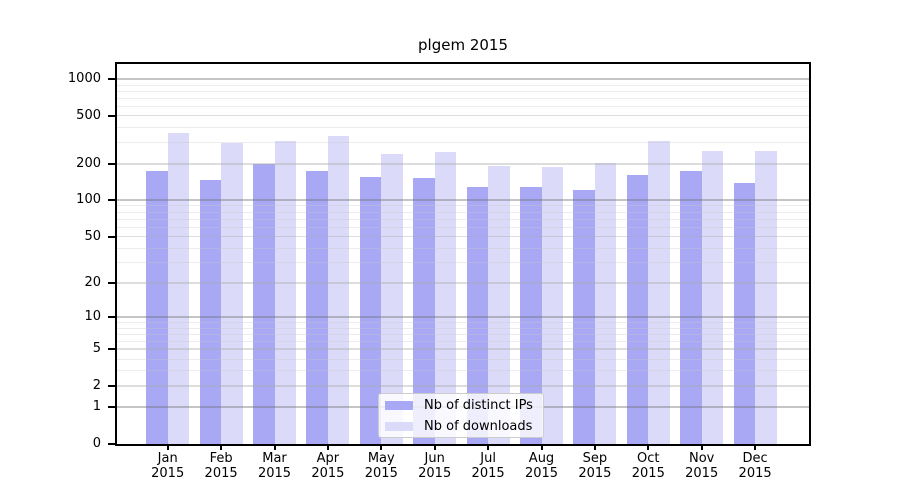 The width and height of the screenshot is (900, 500). I want to click on x-tick-label: Jul 2015, so click(488, 466).